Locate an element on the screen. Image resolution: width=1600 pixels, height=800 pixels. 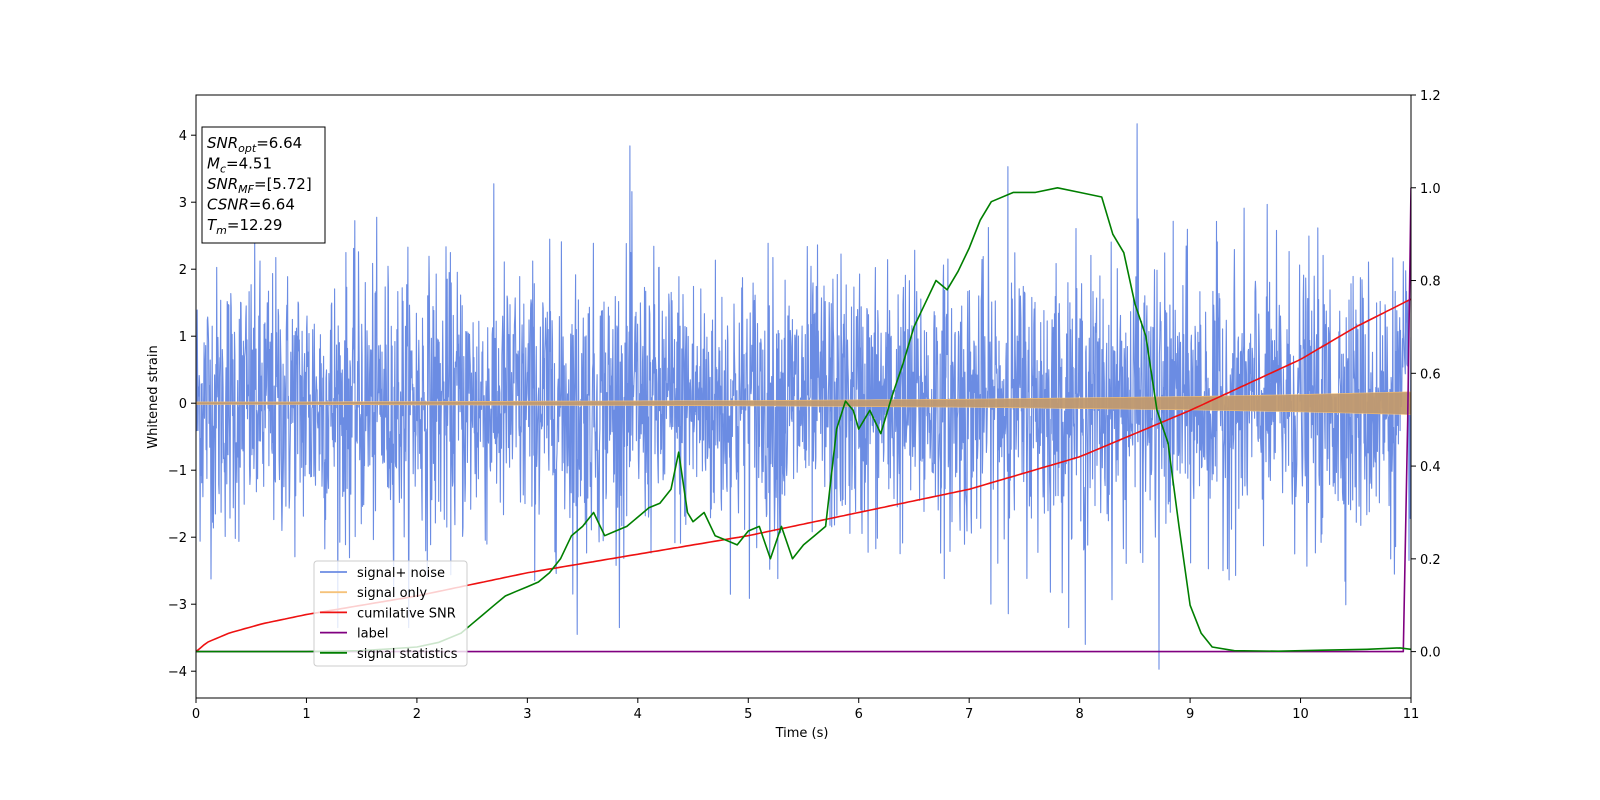
x-tick-label: 8 is located at coordinates (1079, 714).